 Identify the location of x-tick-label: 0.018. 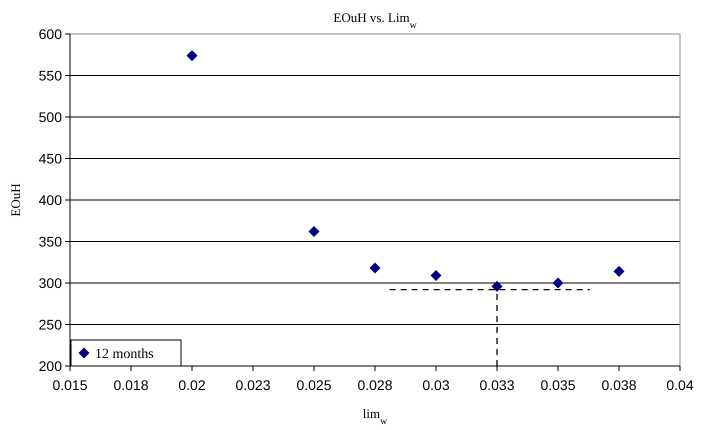
(131, 385).